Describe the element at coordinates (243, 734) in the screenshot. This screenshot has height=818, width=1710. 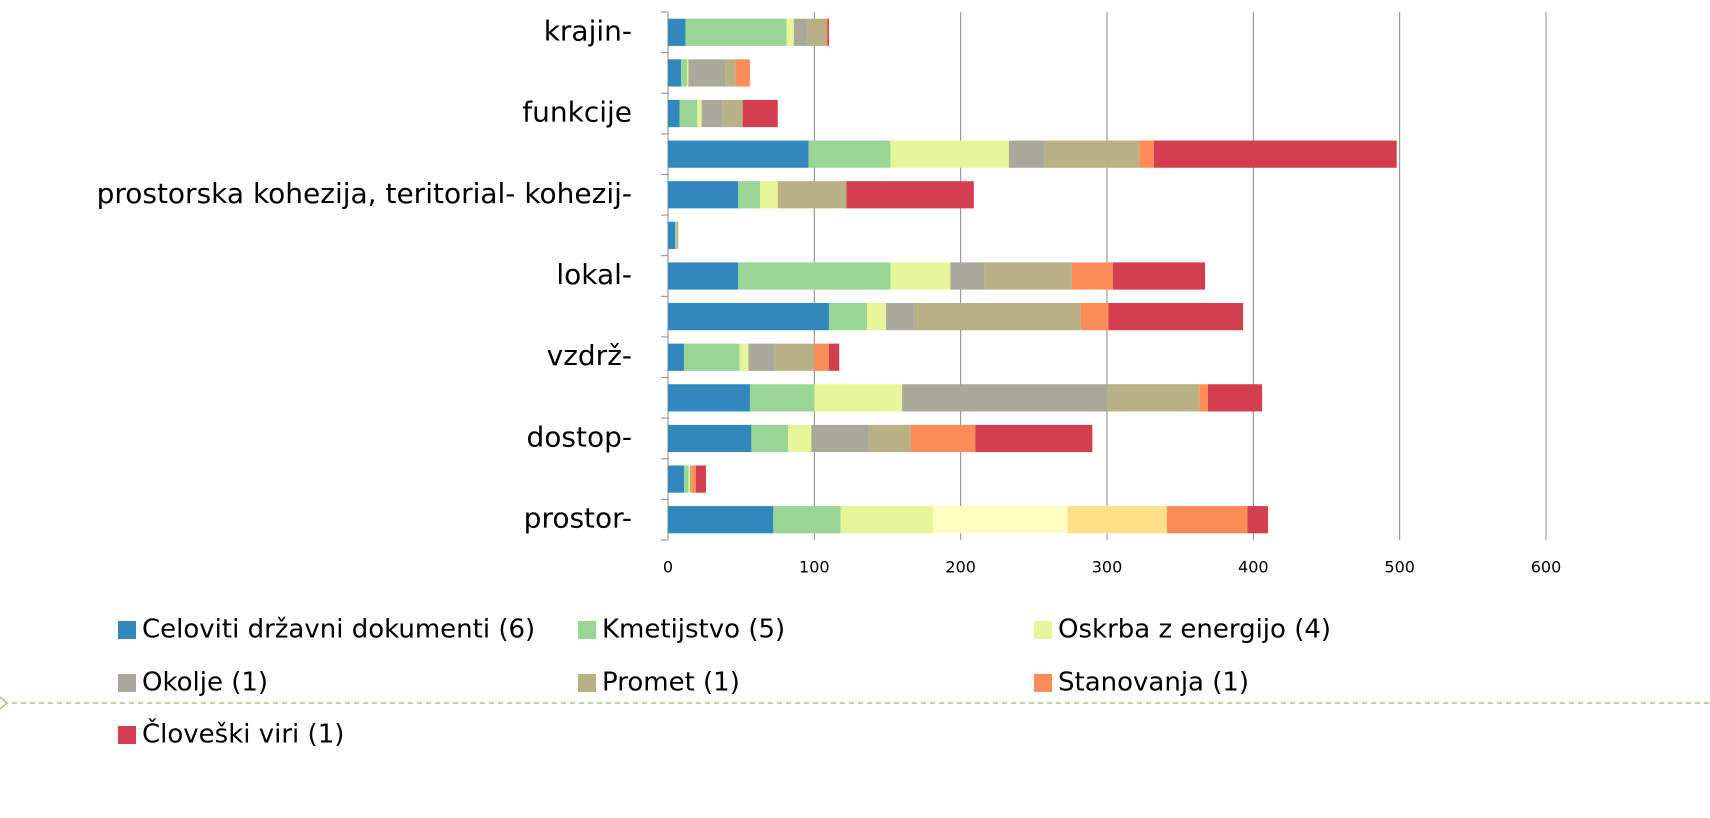
I see `legend-label: Človeški viri (1)` at that location.